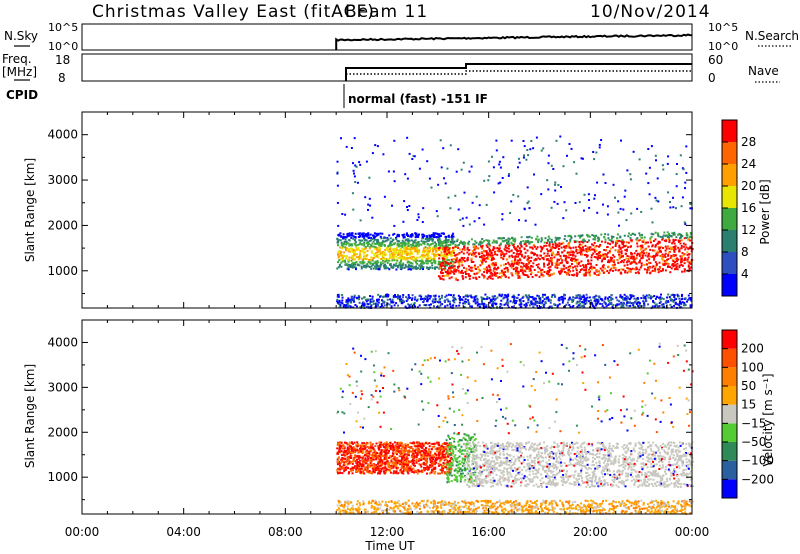 The image size is (800, 554). I want to click on power-colorbar-label: Power [dB], so click(765, 211).